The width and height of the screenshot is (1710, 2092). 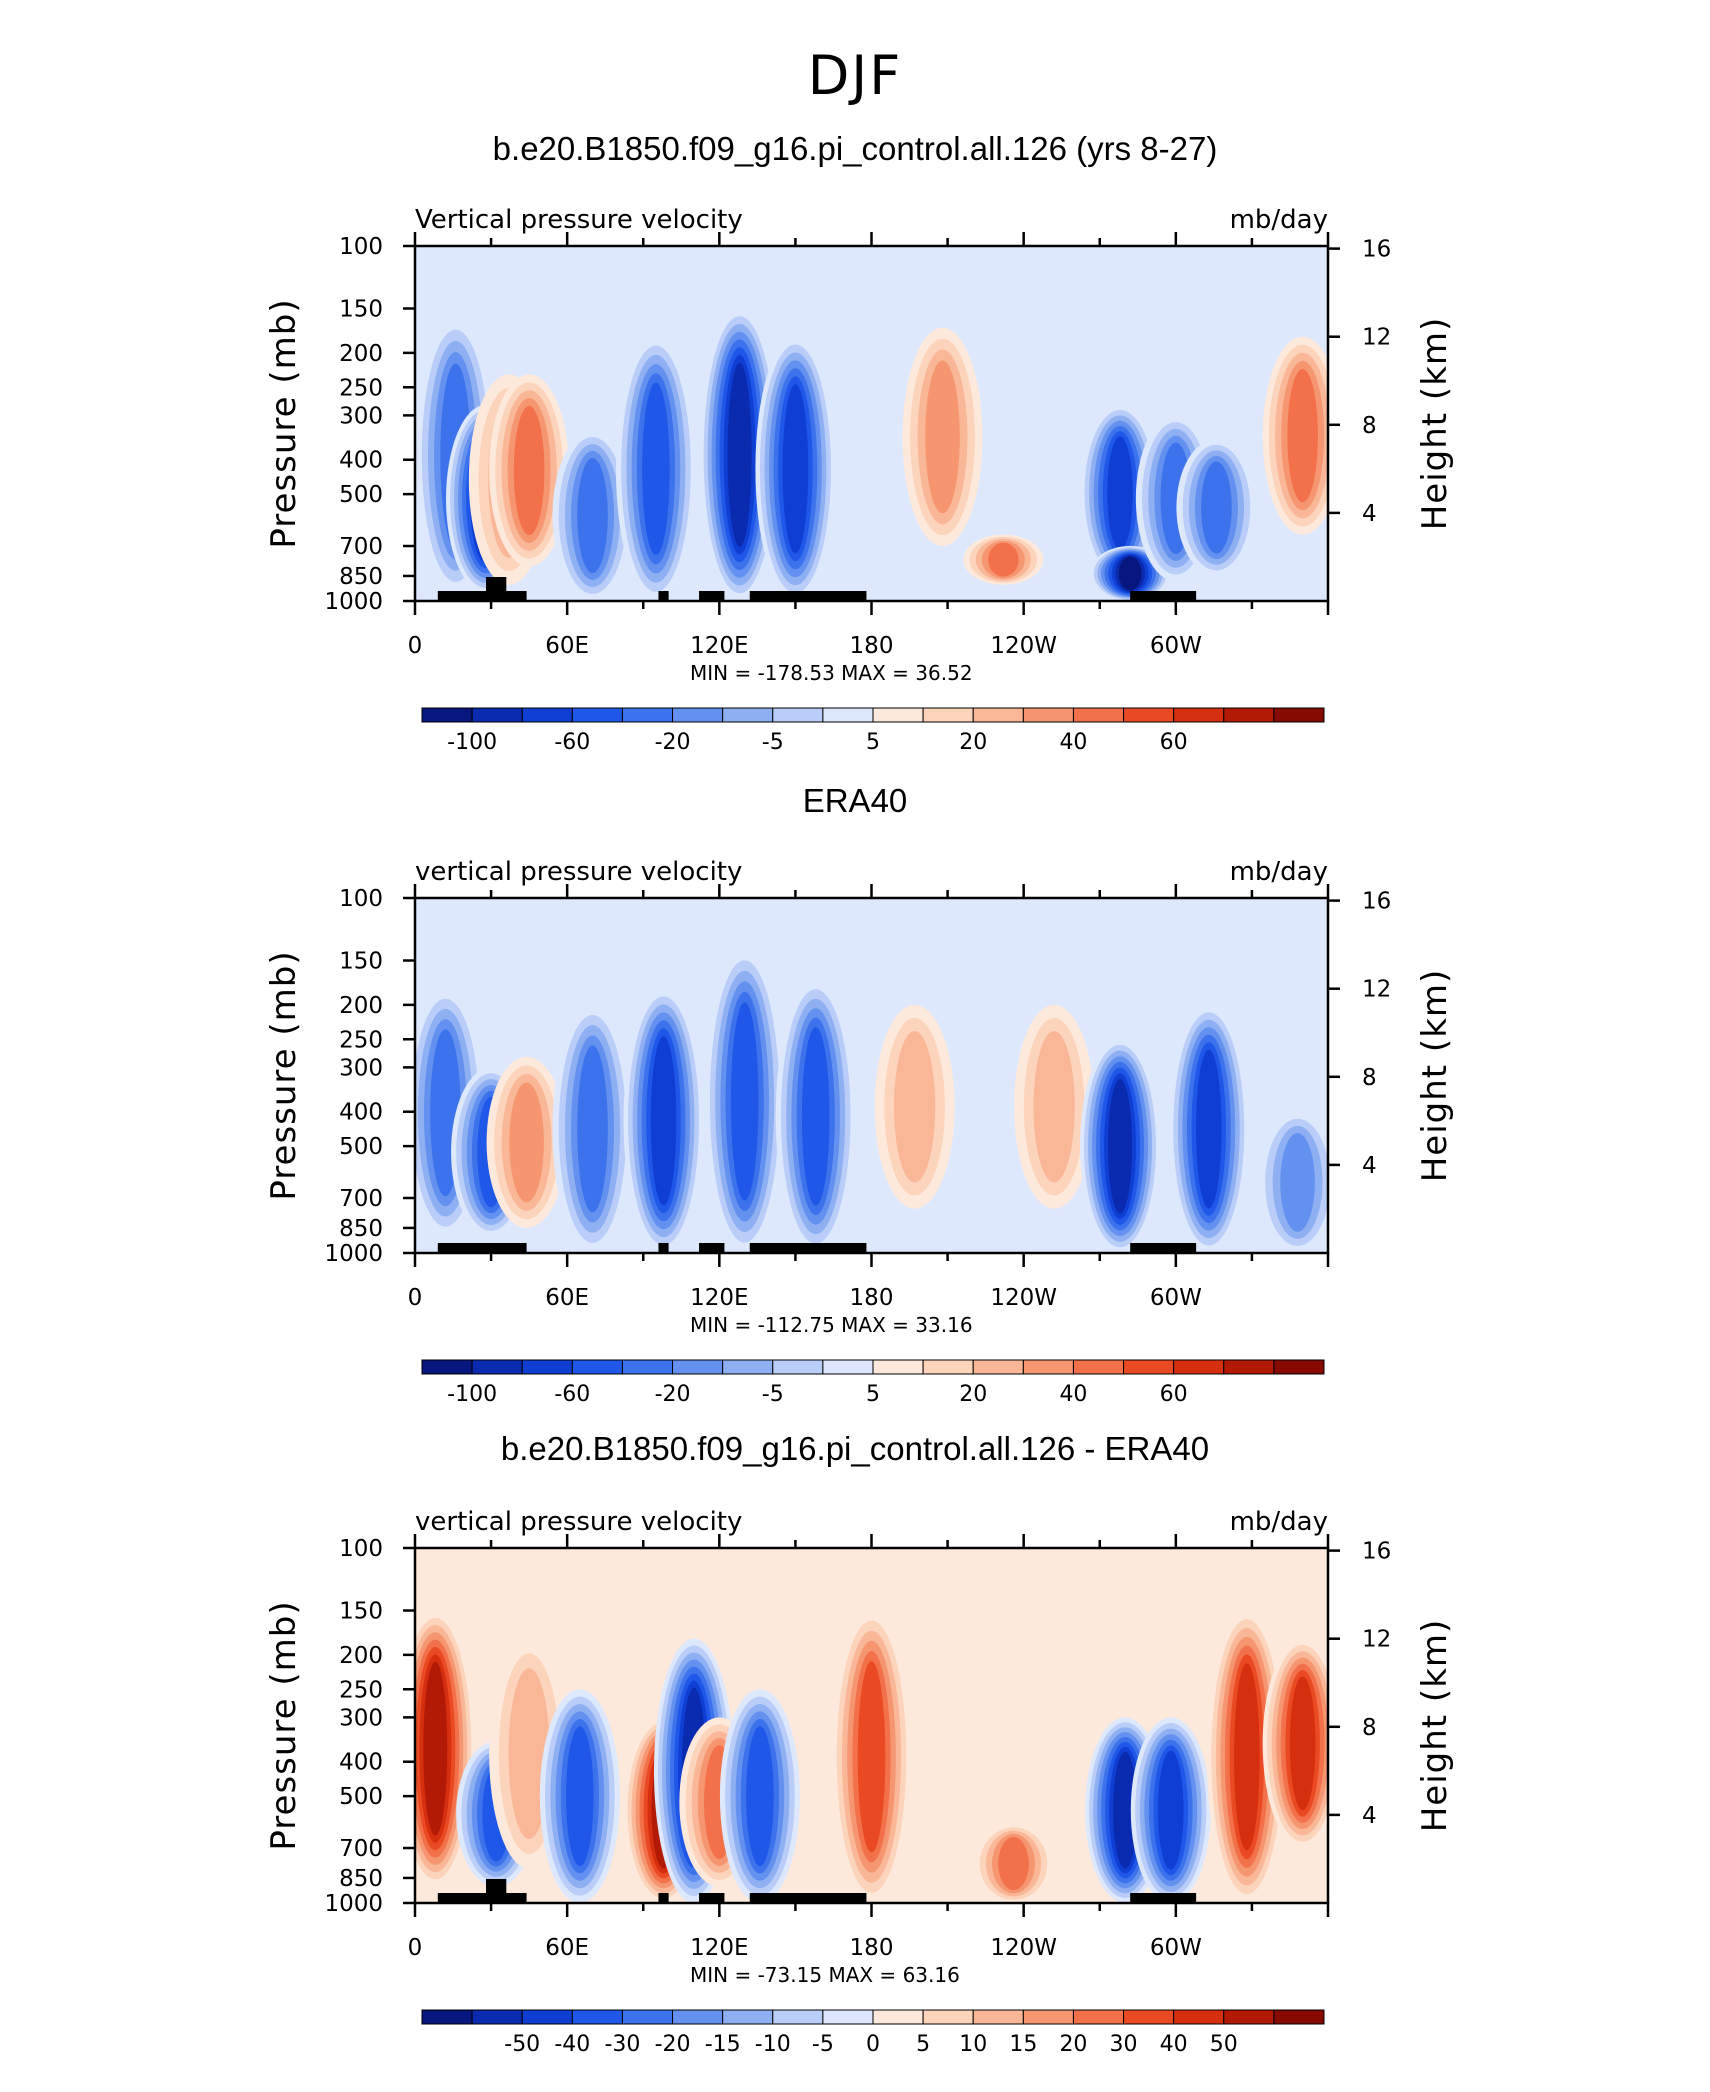 What do you see at coordinates (572, 742) in the screenshot?
I see `colorbar-label: -60` at bounding box center [572, 742].